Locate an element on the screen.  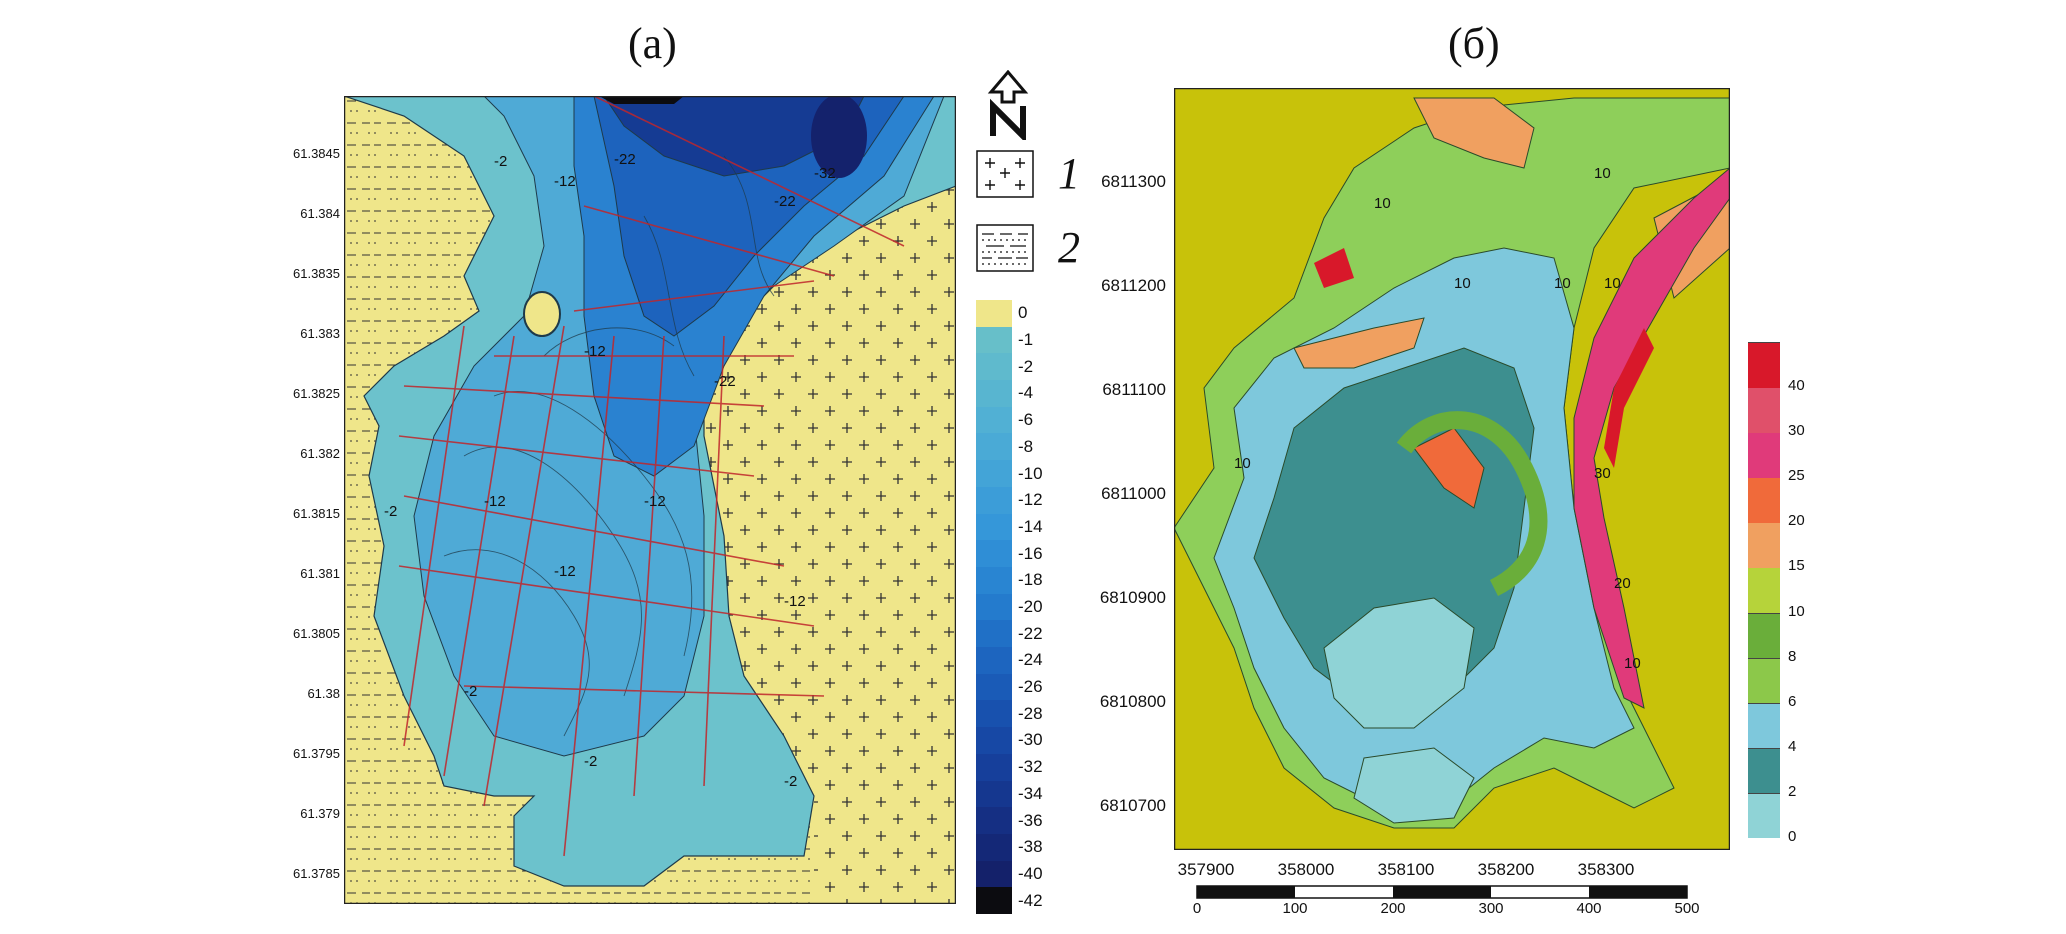
x-tick-label: 358200 is located at coordinates (1506, 869).